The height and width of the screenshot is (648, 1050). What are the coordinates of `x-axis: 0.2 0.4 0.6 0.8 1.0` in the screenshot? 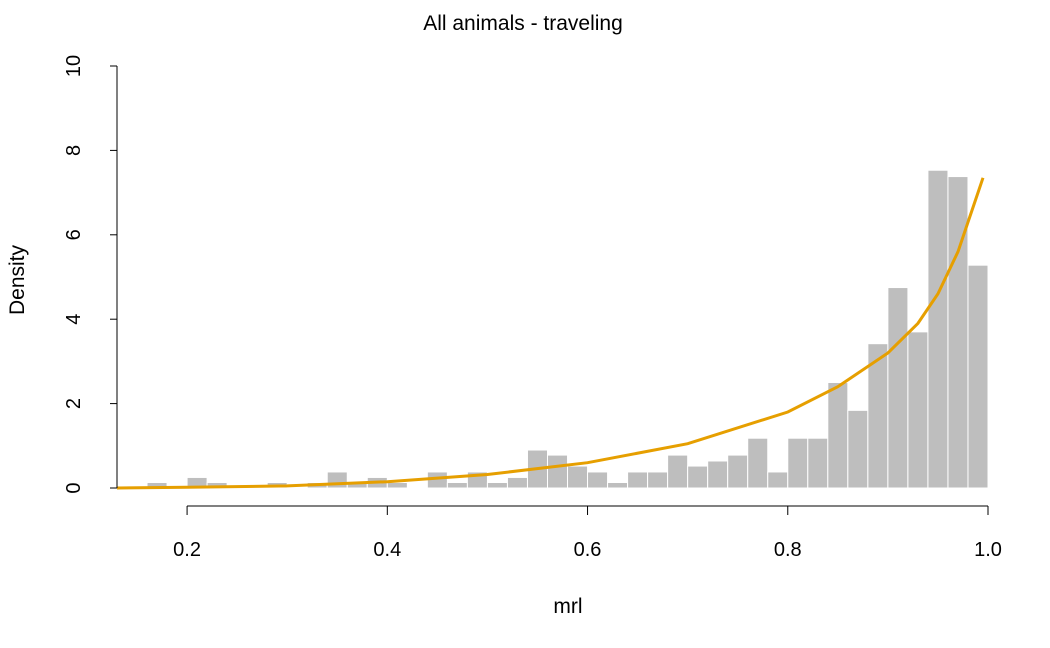 It's located at (587, 533).